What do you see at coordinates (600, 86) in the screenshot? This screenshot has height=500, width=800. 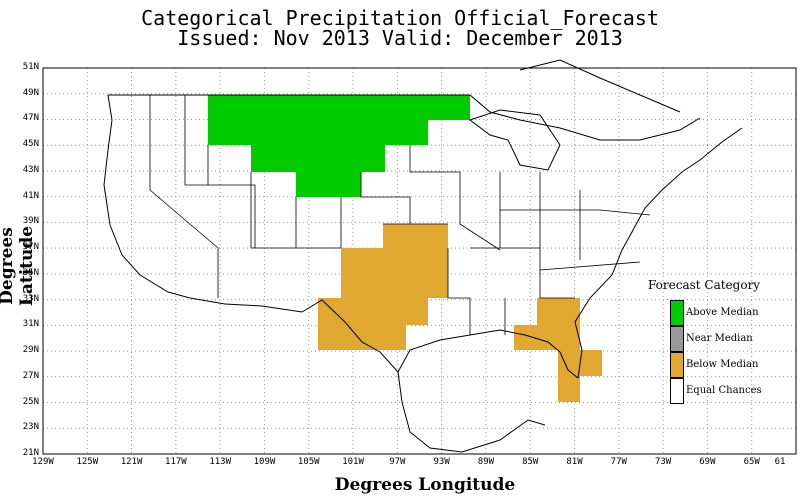 I see `hudson-bay-coast` at bounding box center [600, 86].